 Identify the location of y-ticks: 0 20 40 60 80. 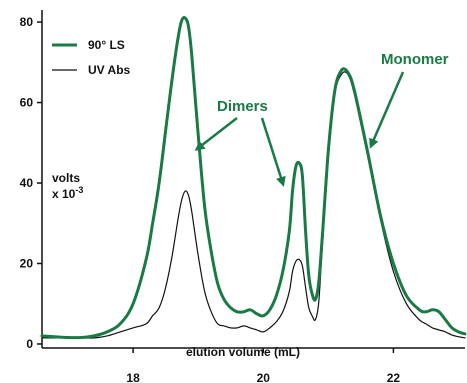
(31, 183).